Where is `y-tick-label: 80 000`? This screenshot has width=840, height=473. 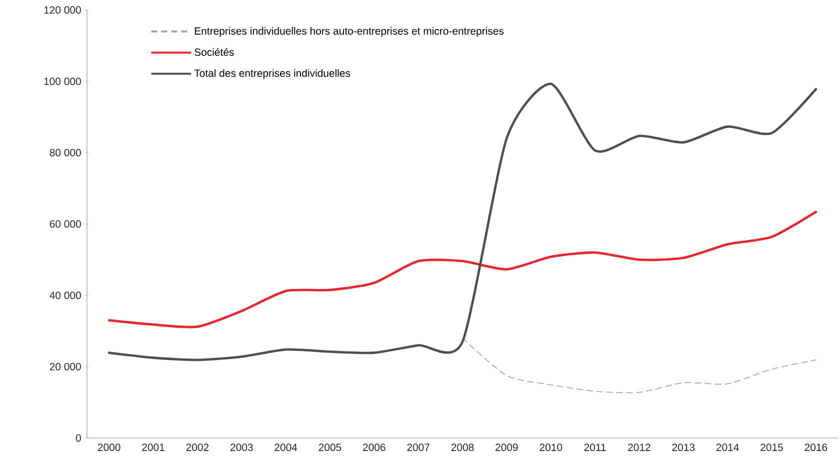 y-tick-label: 80 000 is located at coordinates (65, 152).